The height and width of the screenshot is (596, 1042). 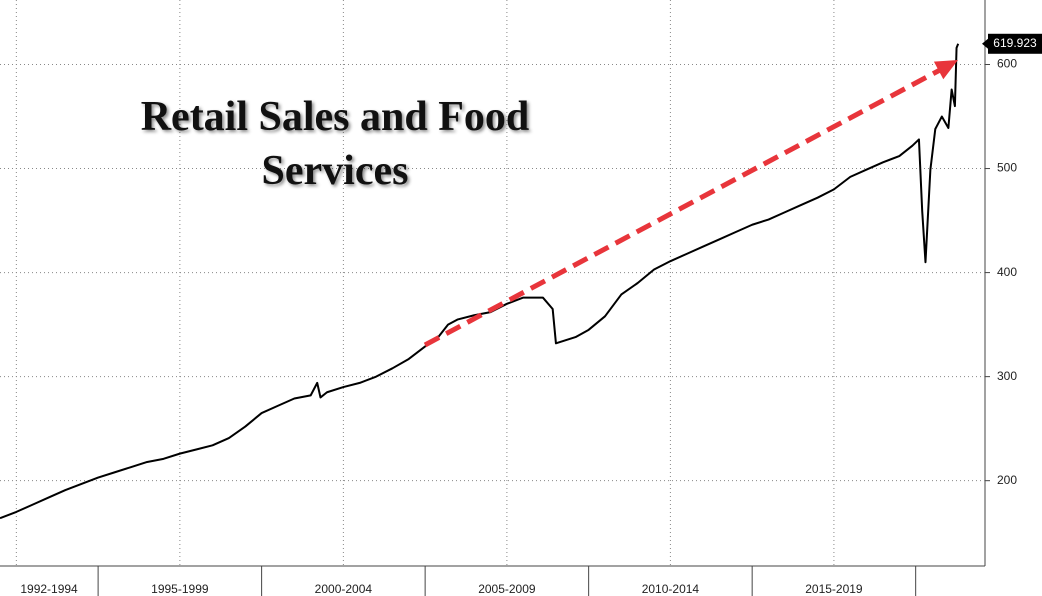 What do you see at coordinates (834, 589) in the screenshot?
I see `x-tick-label: 2015-2019` at bounding box center [834, 589].